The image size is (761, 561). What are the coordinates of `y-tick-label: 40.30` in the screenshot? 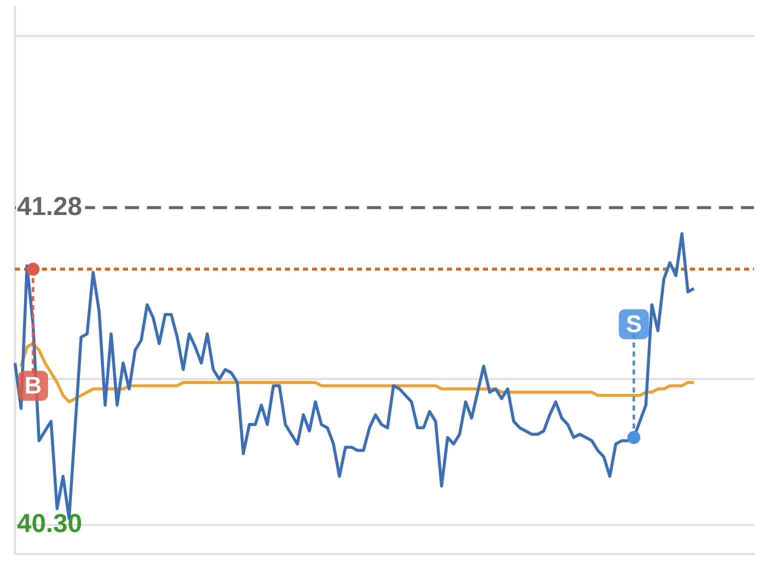 It's located at (49, 523).